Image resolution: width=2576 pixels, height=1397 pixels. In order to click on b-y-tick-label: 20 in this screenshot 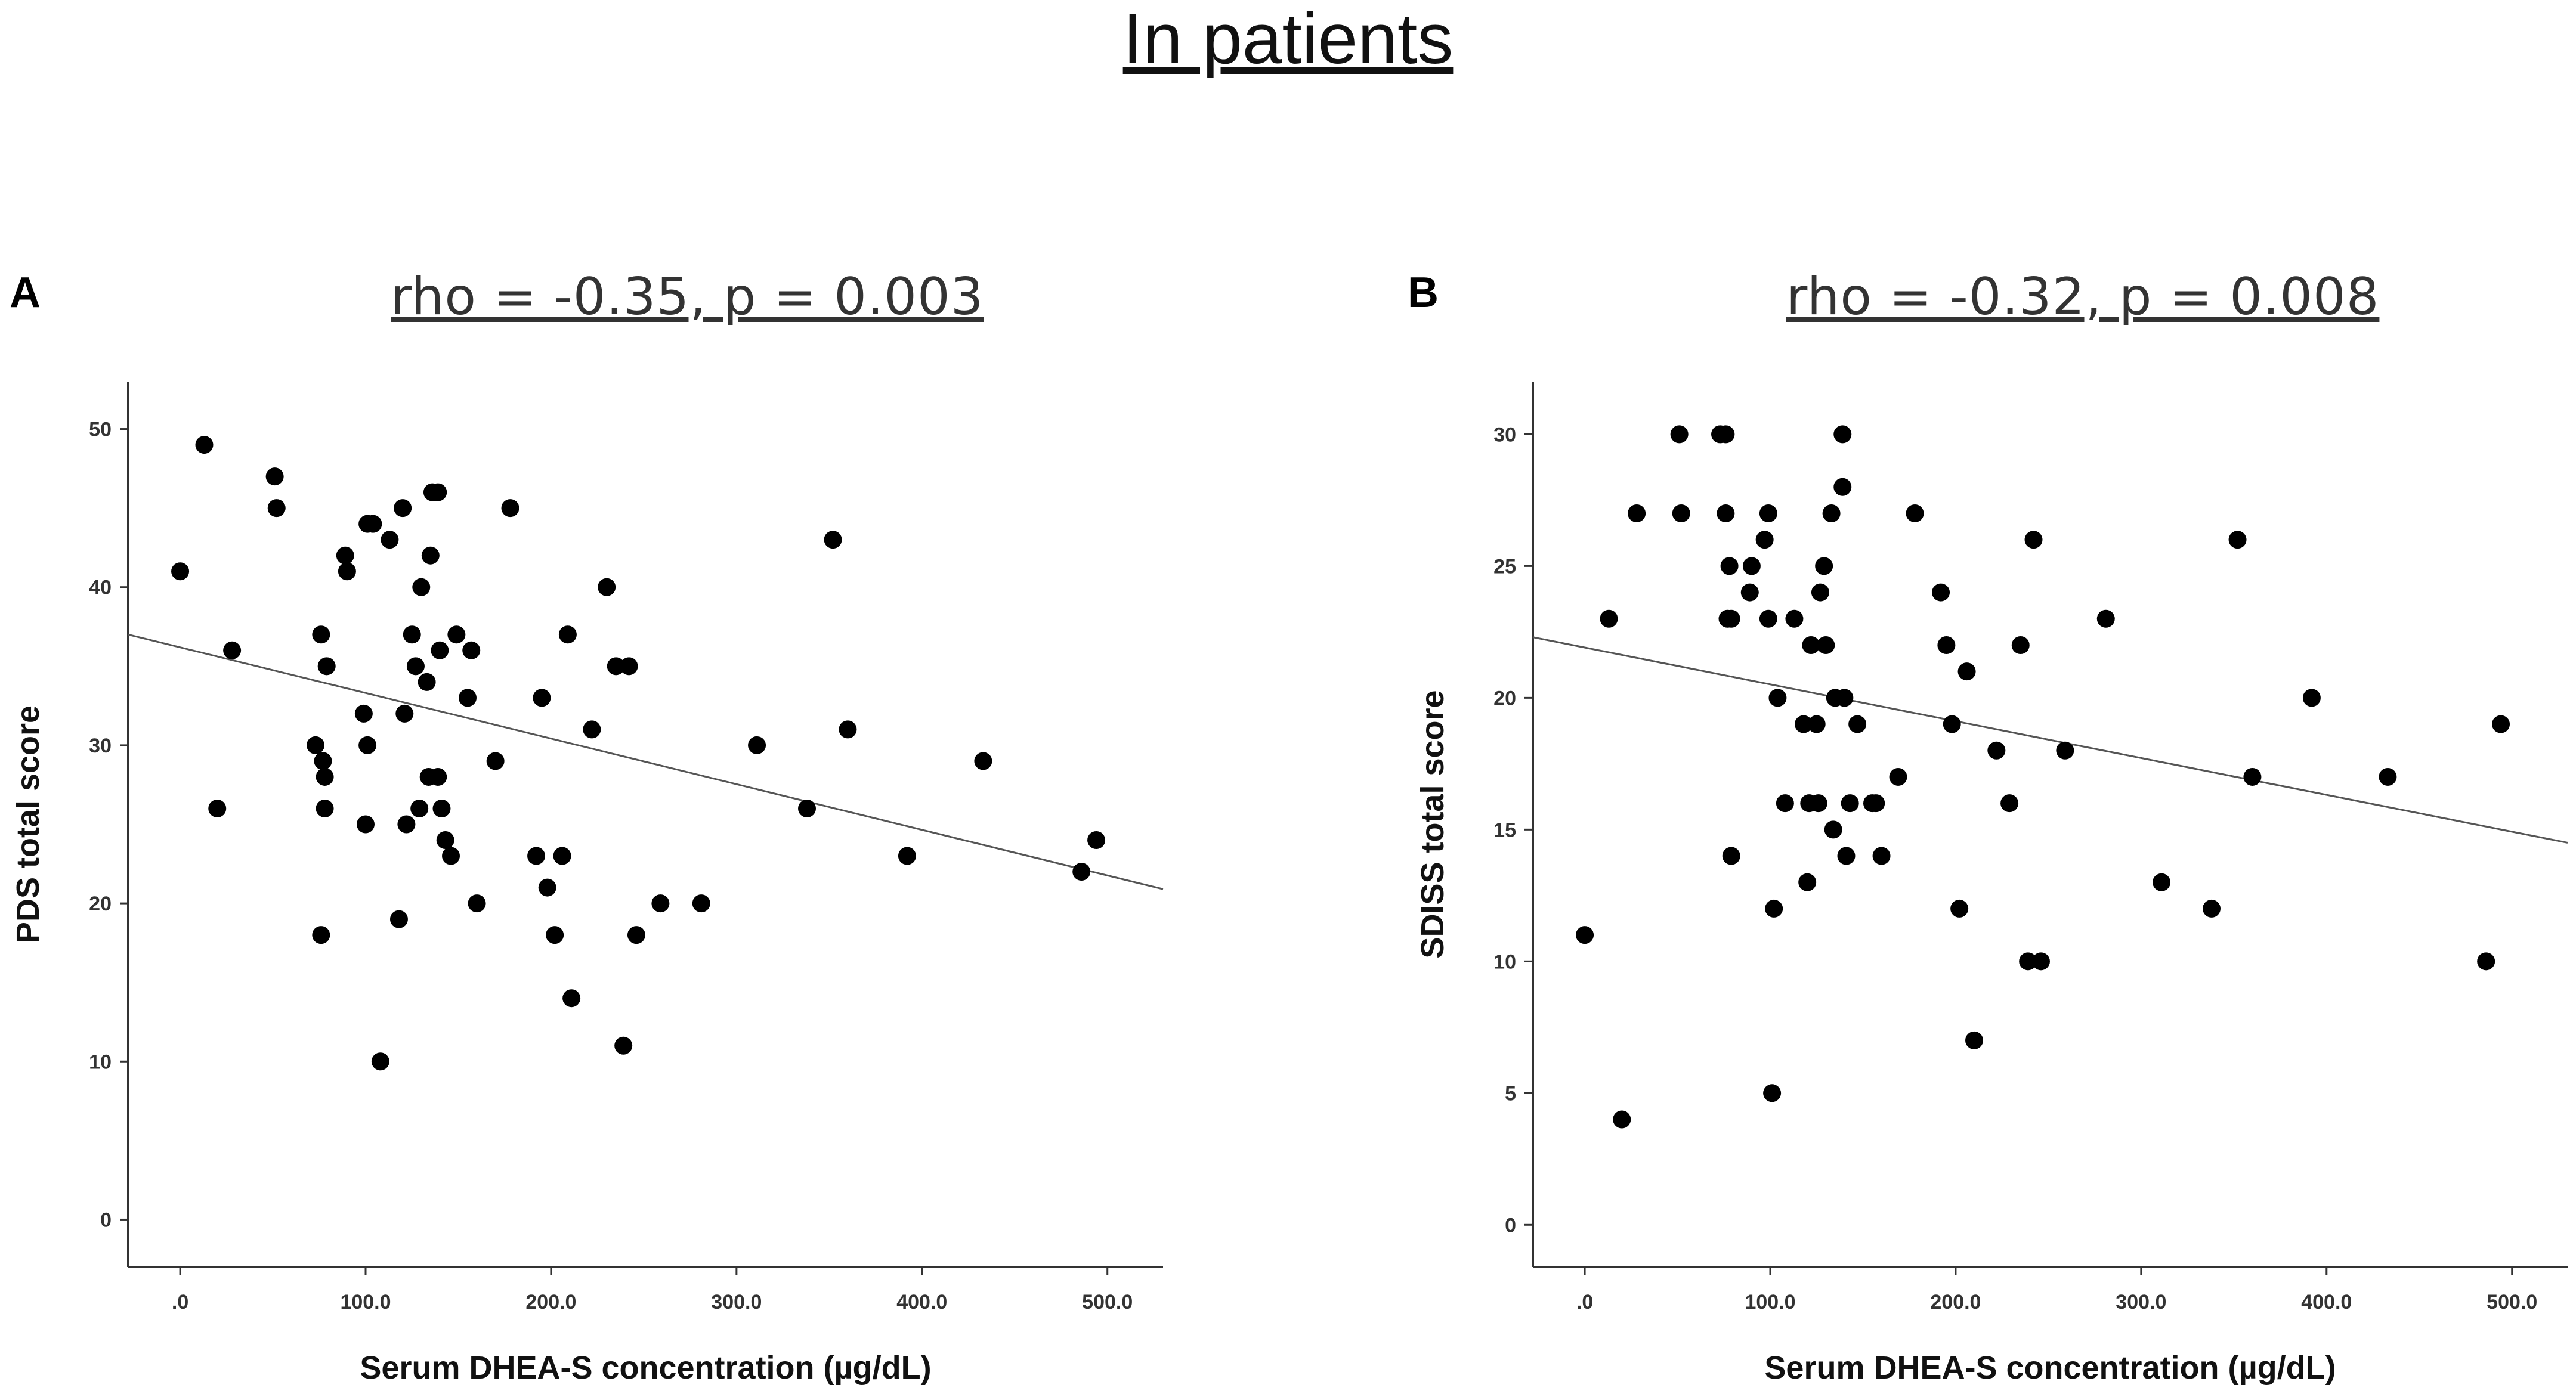, I will do `click(1504, 698)`.